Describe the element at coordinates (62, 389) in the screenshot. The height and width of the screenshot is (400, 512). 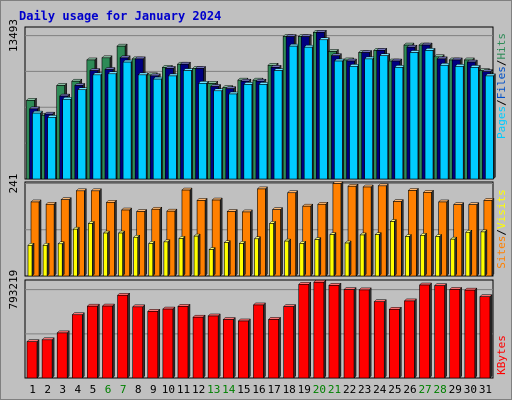
I see `day-label-3: 3` at that location.